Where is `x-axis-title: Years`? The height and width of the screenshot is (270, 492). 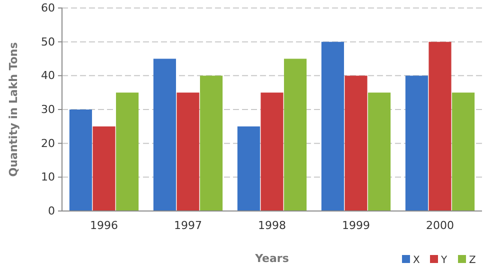
x-axis-title: Years is located at coordinates (272, 258).